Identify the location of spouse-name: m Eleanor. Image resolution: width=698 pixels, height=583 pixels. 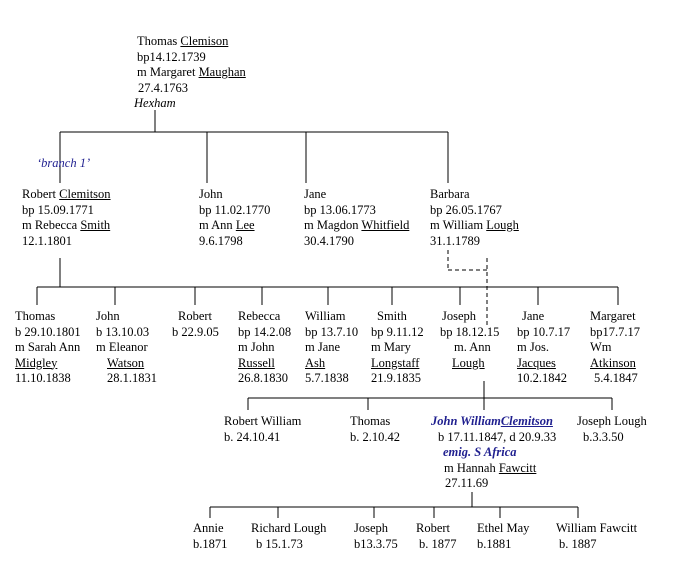
(122, 347).